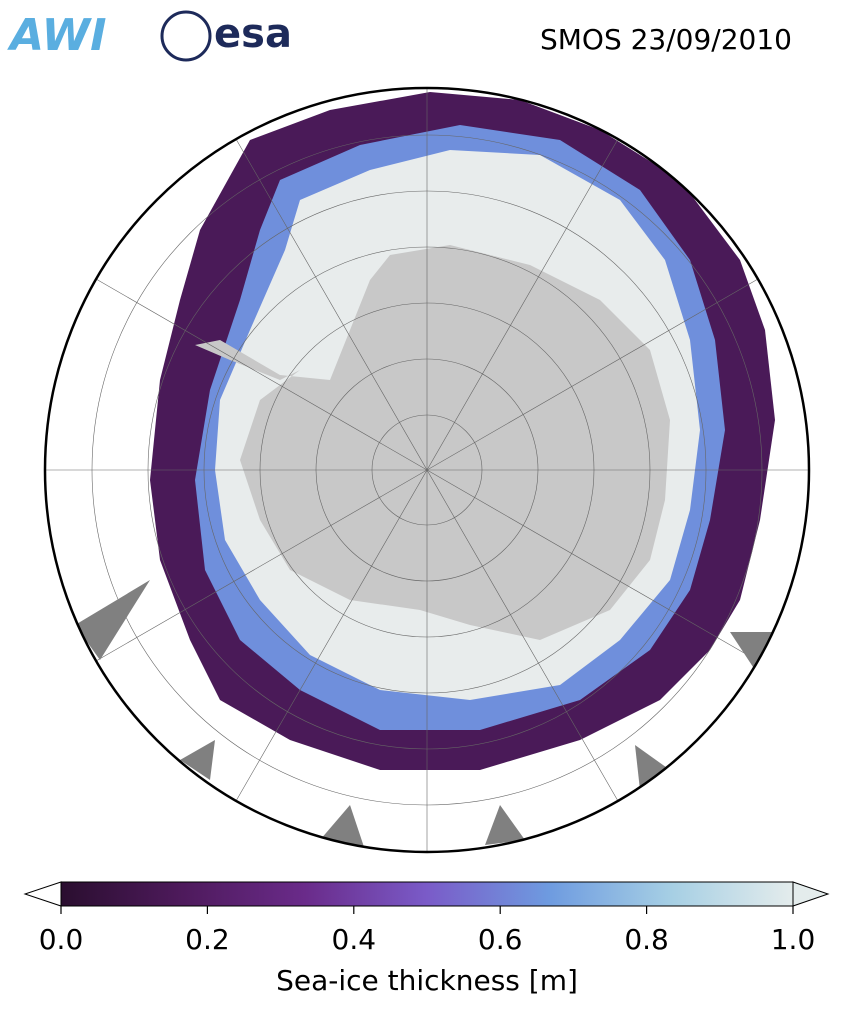 The image size is (854, 1026). I want to click on colorbar-tick-label: 0.8, so click(646, 939).